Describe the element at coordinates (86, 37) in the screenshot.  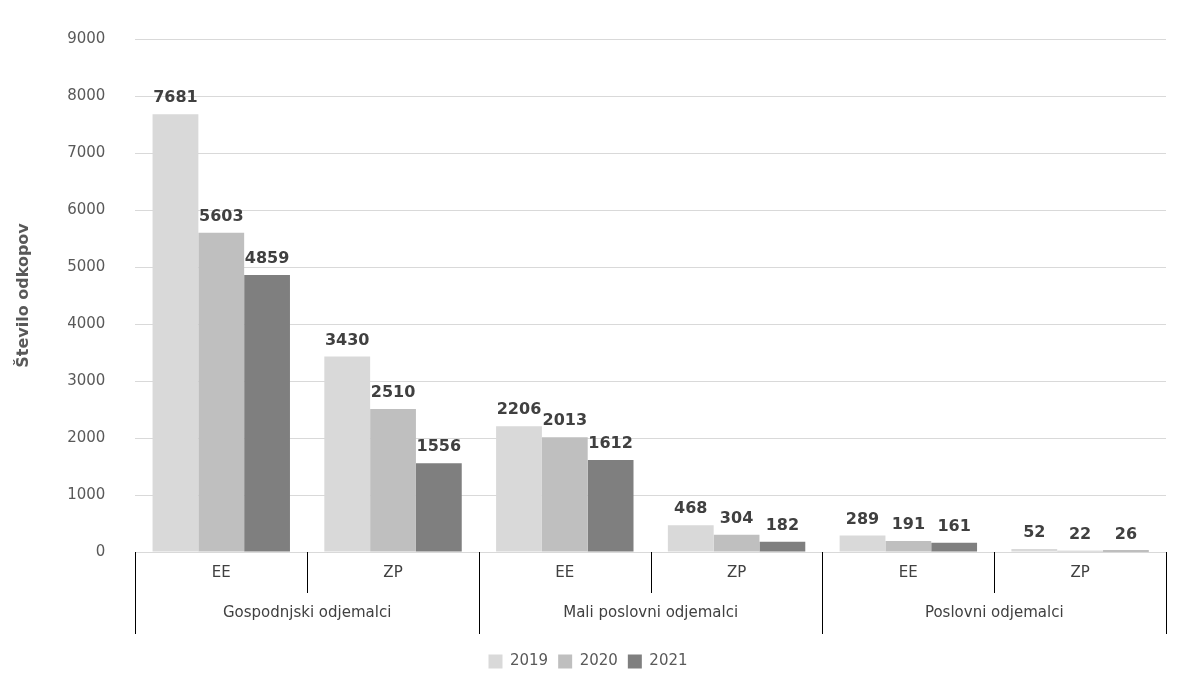
I see `y-tick-label: 9000` at that location.